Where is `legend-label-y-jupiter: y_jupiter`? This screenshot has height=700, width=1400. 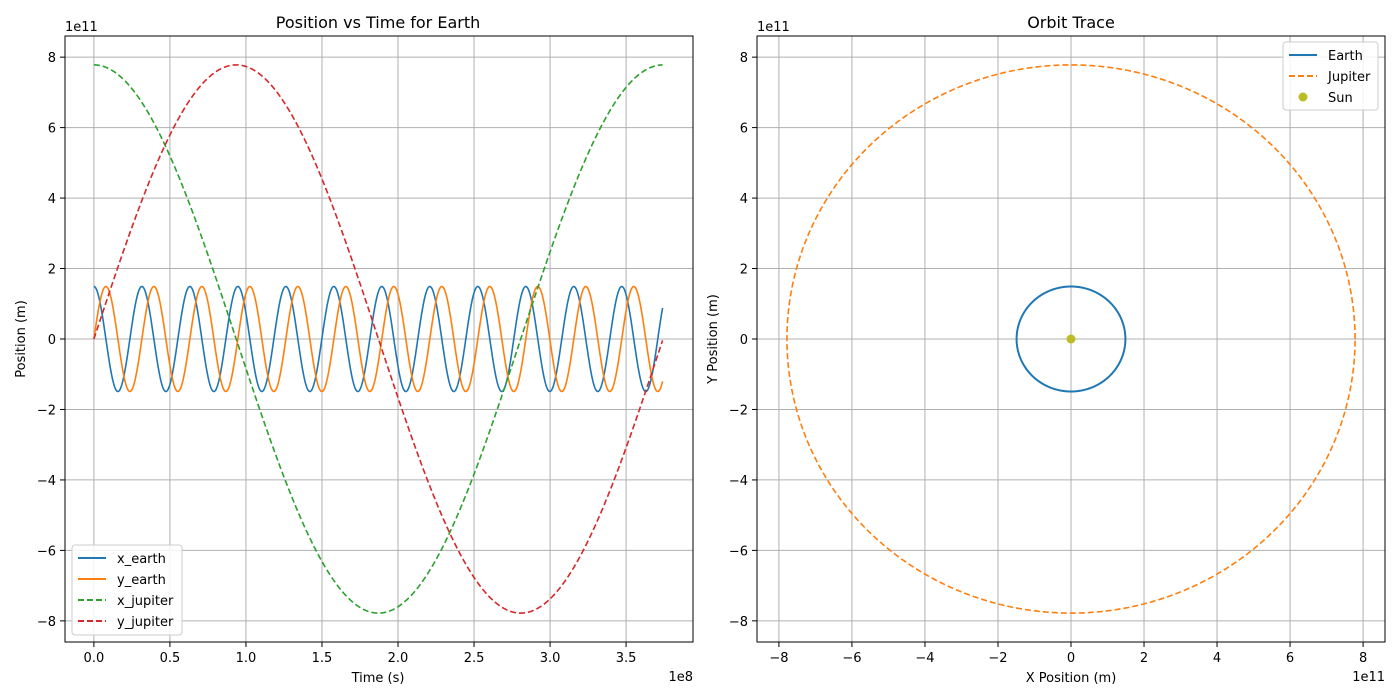
legend-label-y-jupiter: y_jupiter is located at coordinates (145, 622).